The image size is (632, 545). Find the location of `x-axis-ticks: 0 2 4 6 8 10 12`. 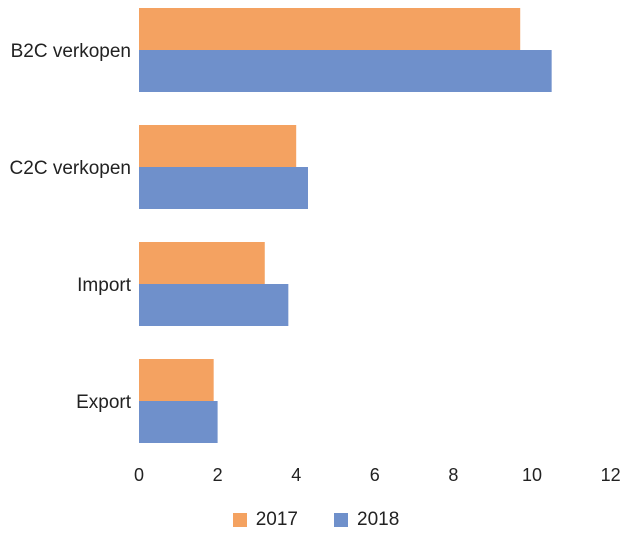

x-axis-ticks: 0 2 4 6 8 10 12 is located at coordinates (377, 475).